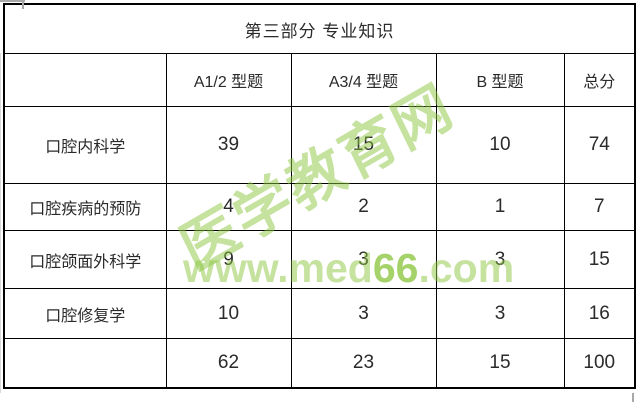 This screenshot has height=402, width=637. What do you see at coordinates (228, 80) in the screenshot?
I see `header-cell-a12: A1/2 型题` at bounding box center [228, 80].